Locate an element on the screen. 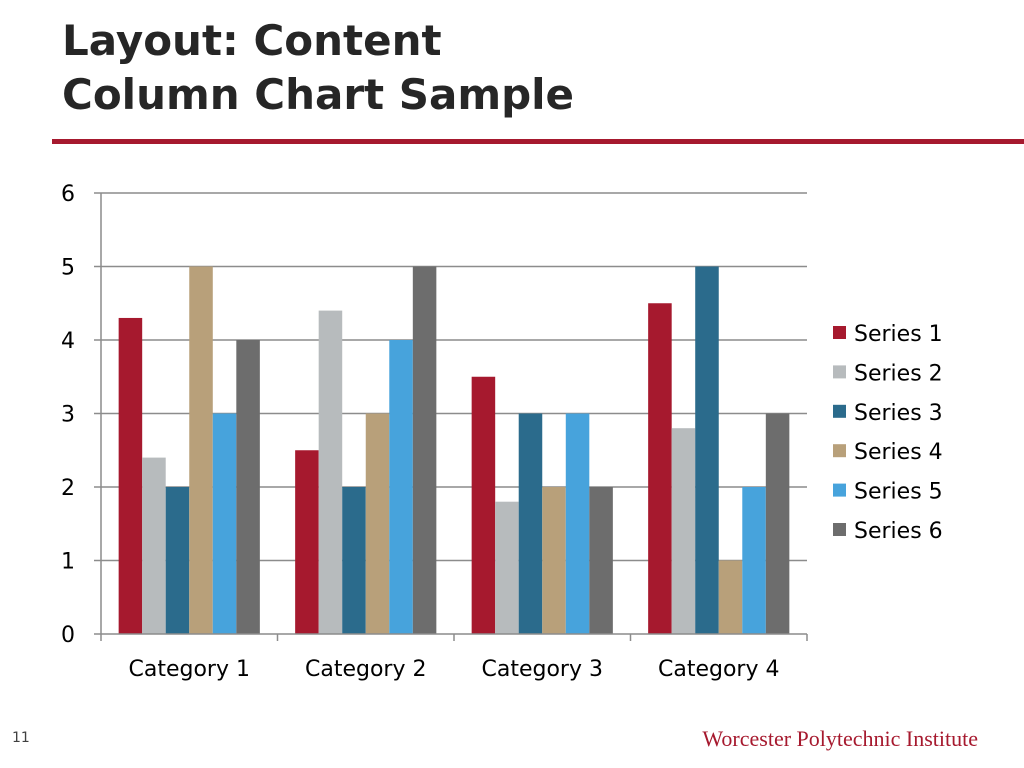  institution-name: Worcester Polytechnic Institute is located at coordinates (840, 738).